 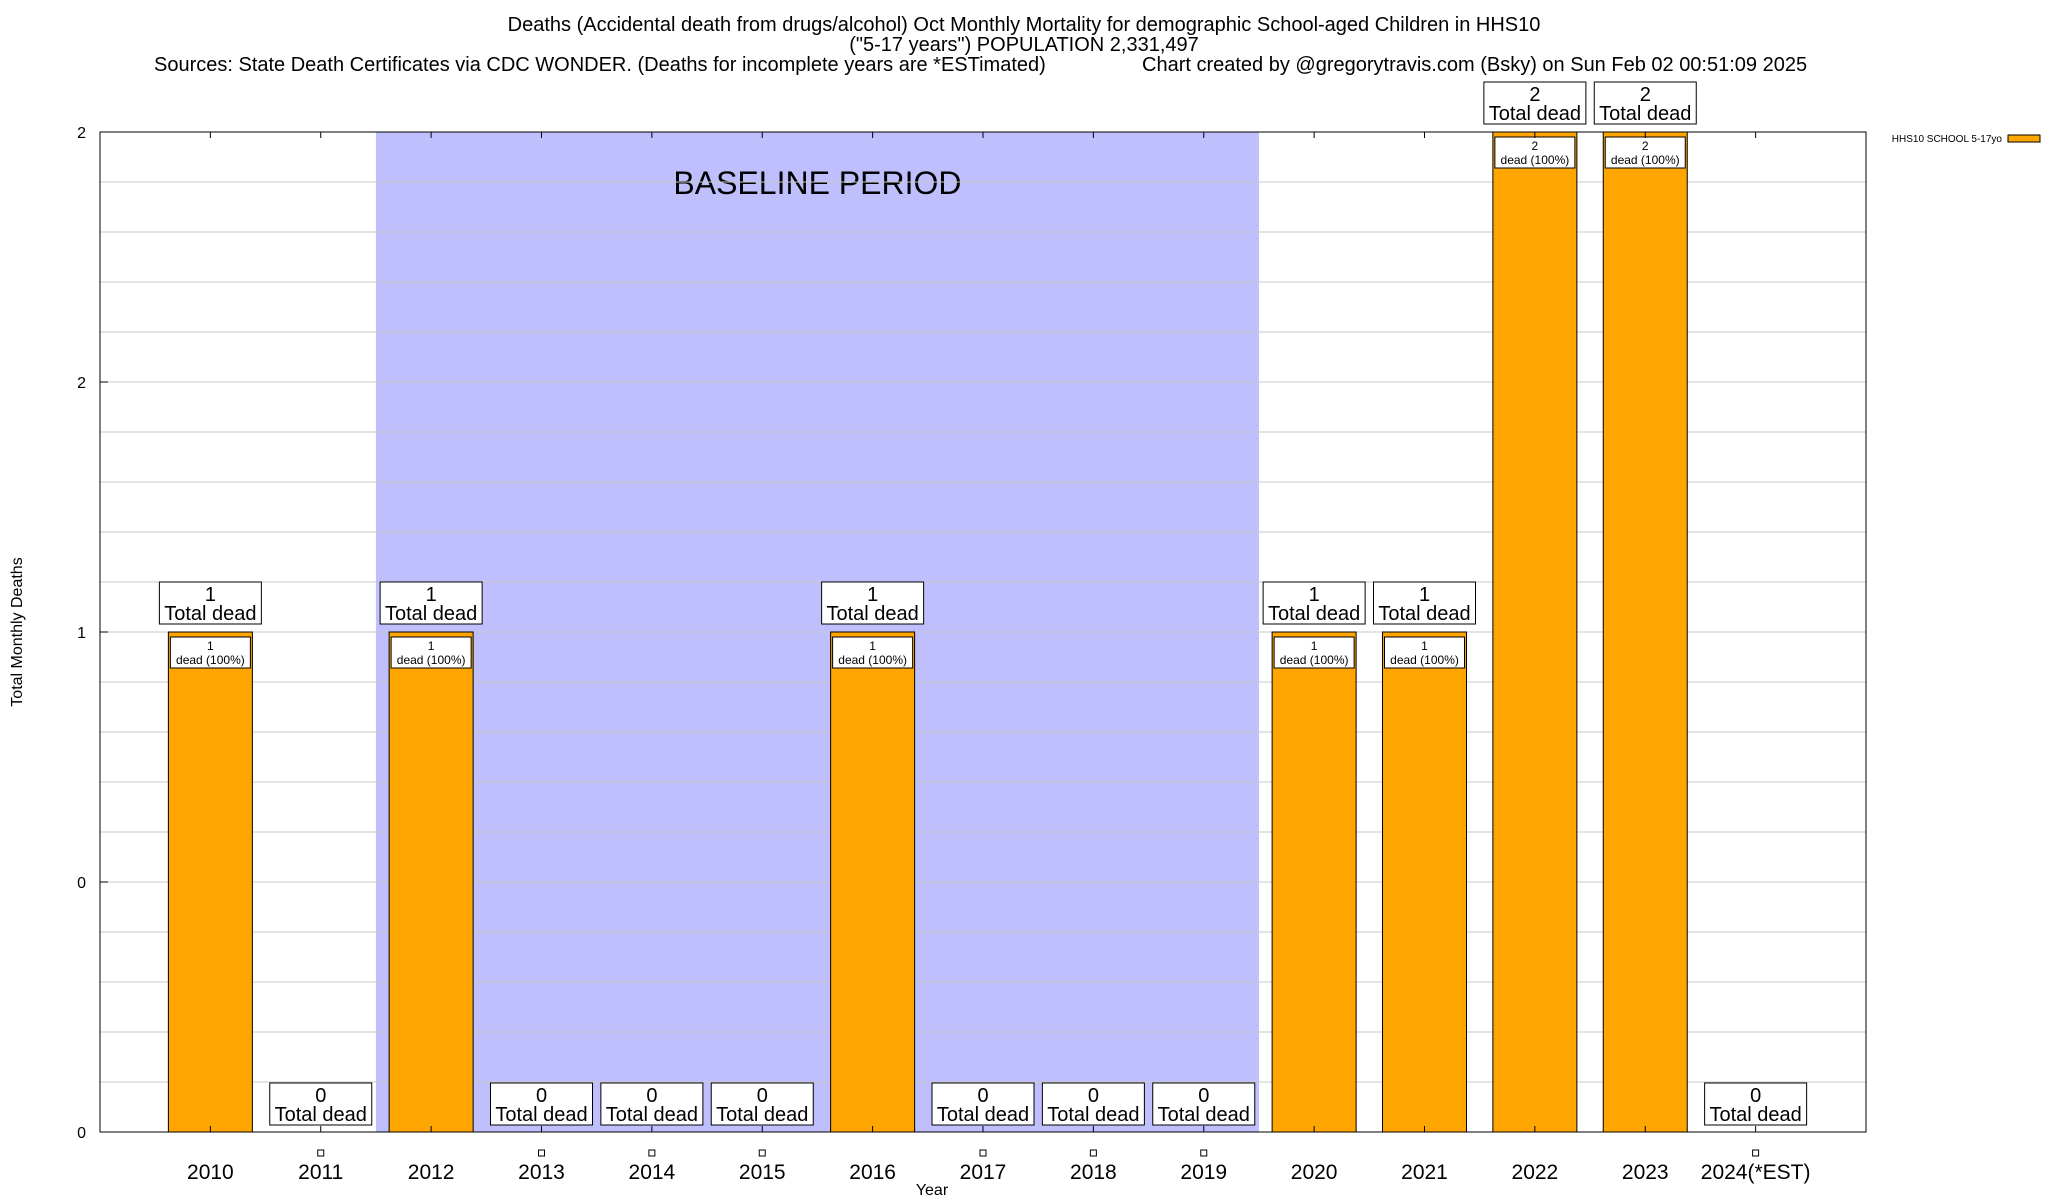 What do you see at coordinates (81, 133) in the screenshot?
I see `y-tick-label: 2` at bounding box center [81, 133].